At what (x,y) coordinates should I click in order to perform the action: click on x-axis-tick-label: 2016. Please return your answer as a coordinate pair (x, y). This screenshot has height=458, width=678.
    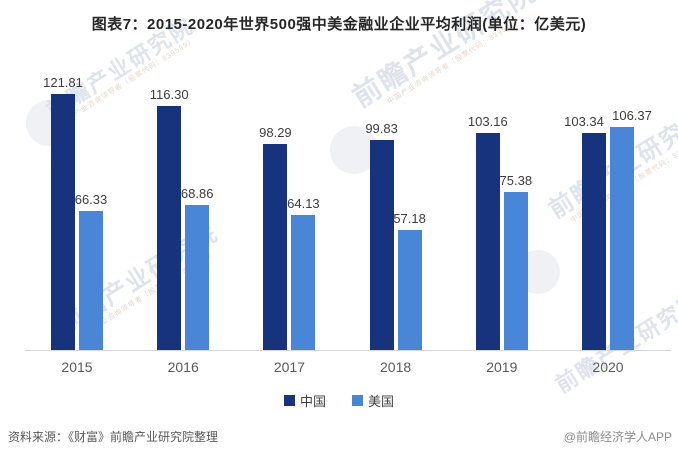
    Looking at the image, I should click on (183, 367).